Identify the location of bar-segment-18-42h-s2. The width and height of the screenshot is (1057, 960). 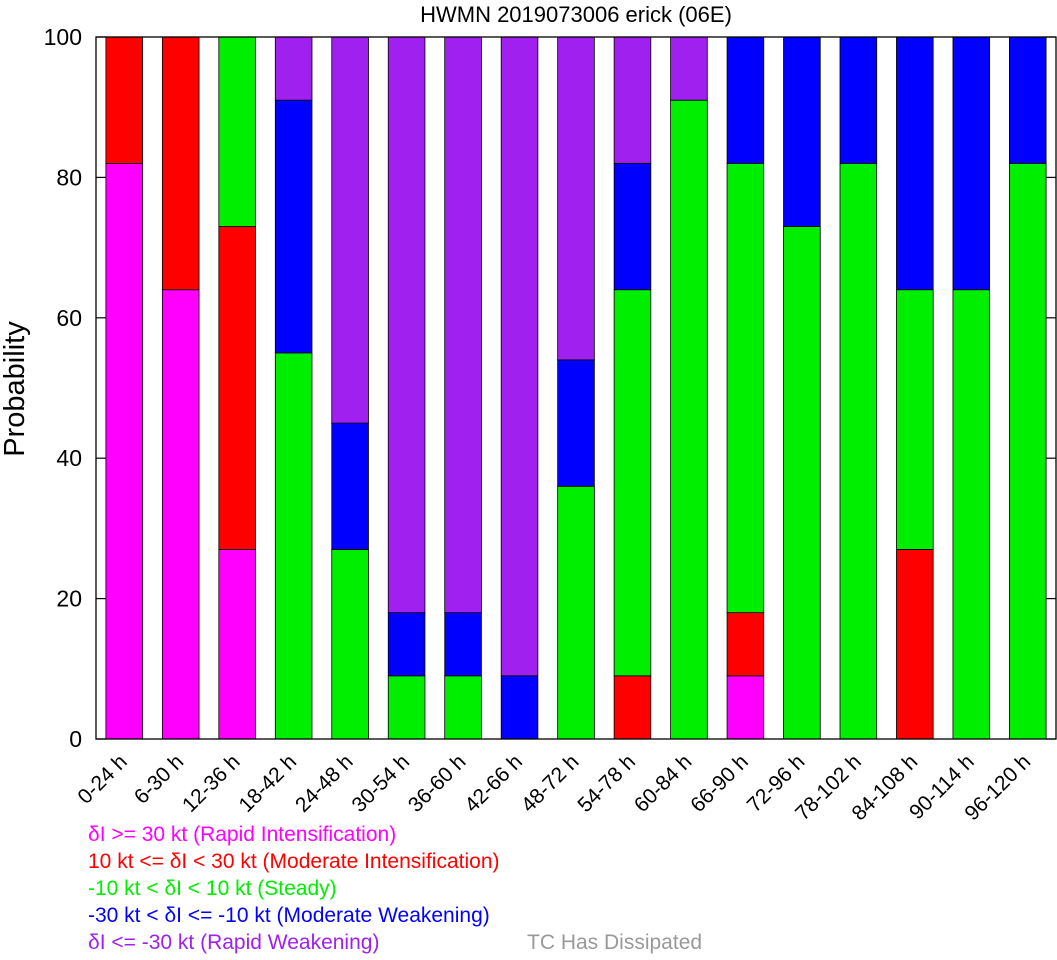
(293, 546).